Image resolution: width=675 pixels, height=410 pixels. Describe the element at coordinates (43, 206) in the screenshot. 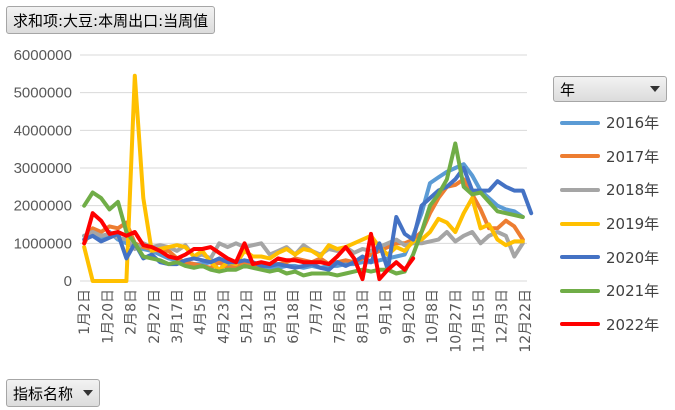

I see `y-tick-label: 2000000` at that location.